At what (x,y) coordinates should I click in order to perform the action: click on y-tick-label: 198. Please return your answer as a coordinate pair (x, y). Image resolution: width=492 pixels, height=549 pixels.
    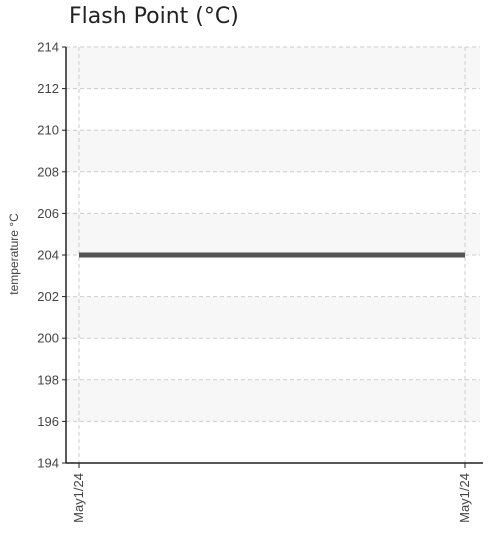
    Looking at the image, I should click on (48, 379).